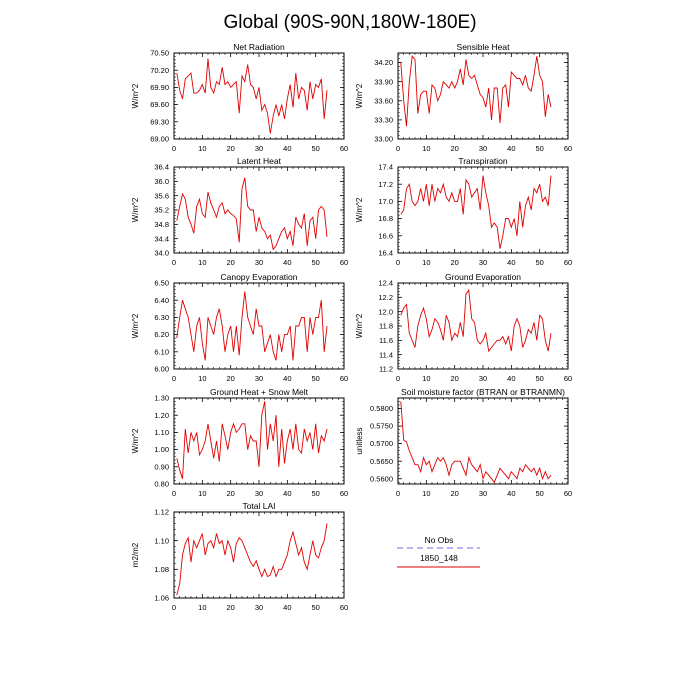 The image size is (700, 700). I want to click on y-axis-label: m2/m2, so click(135, 554).